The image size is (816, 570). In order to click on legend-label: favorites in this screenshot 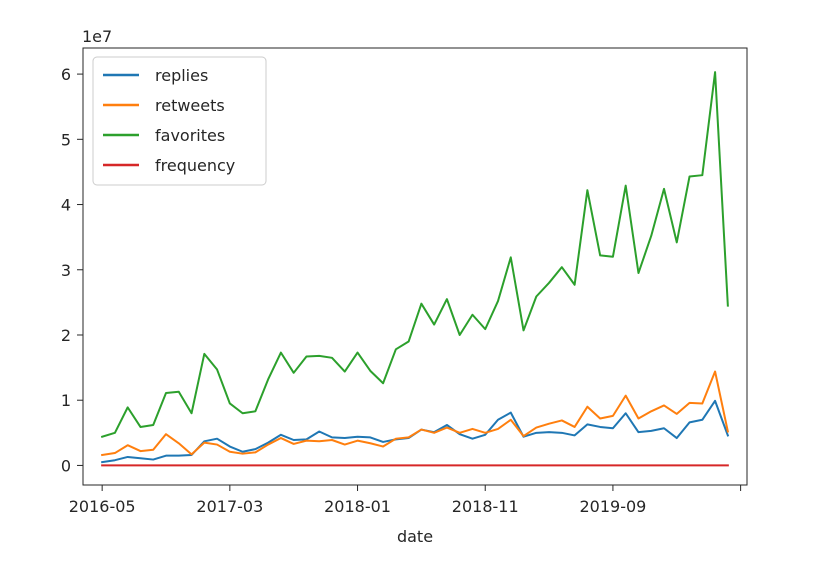, I will do `click(190, 135)`.